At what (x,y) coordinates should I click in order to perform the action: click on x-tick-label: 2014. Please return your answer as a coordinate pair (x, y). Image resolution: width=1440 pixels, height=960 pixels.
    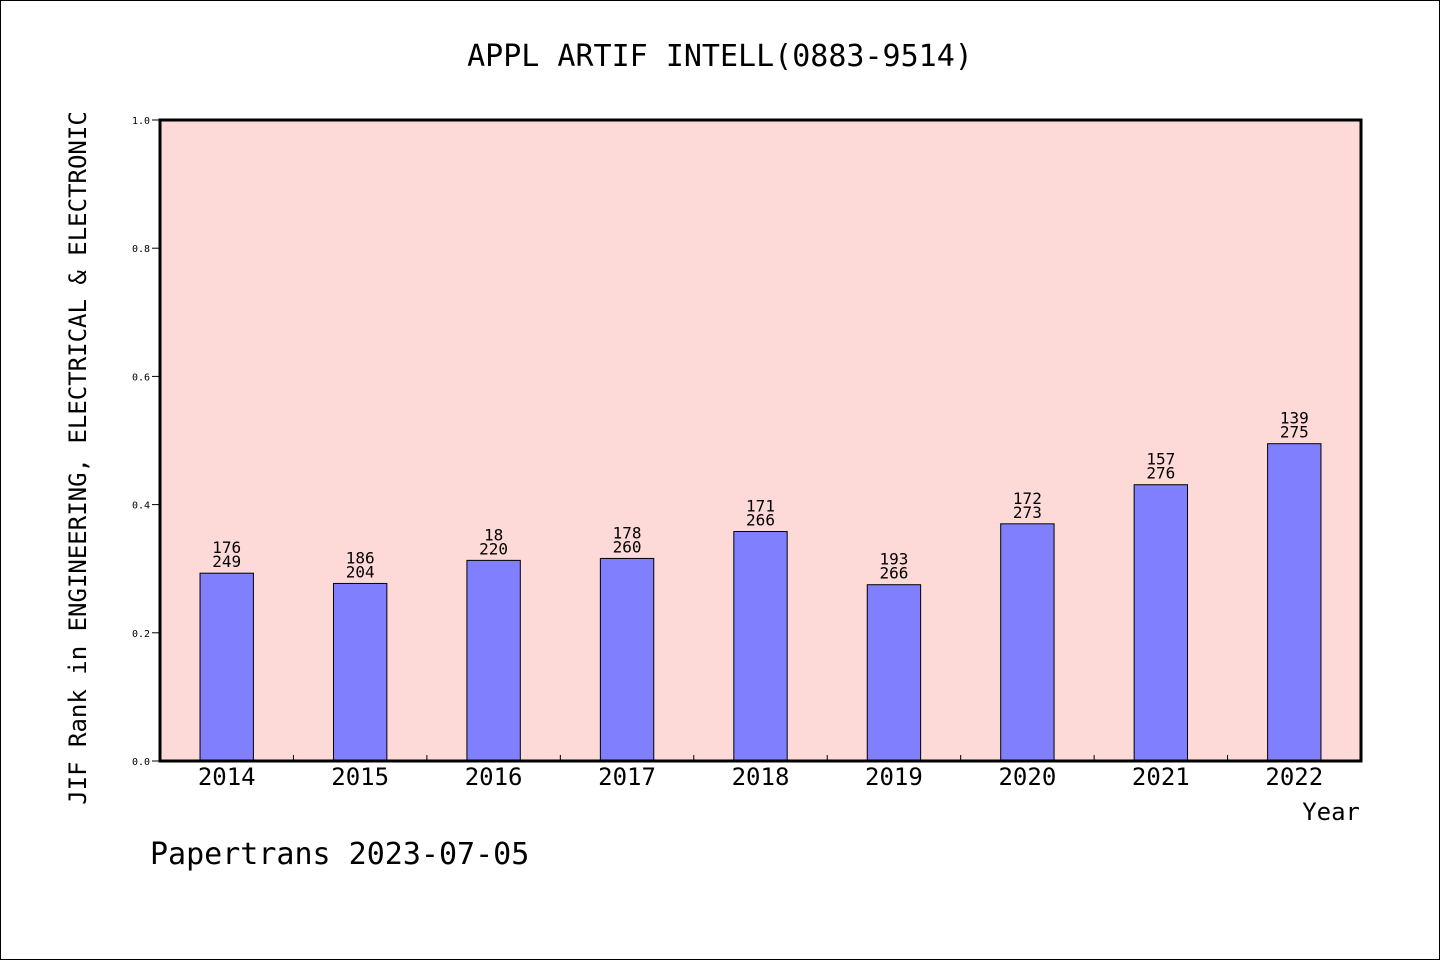
    Looking at the image, I should click on (227, 777).